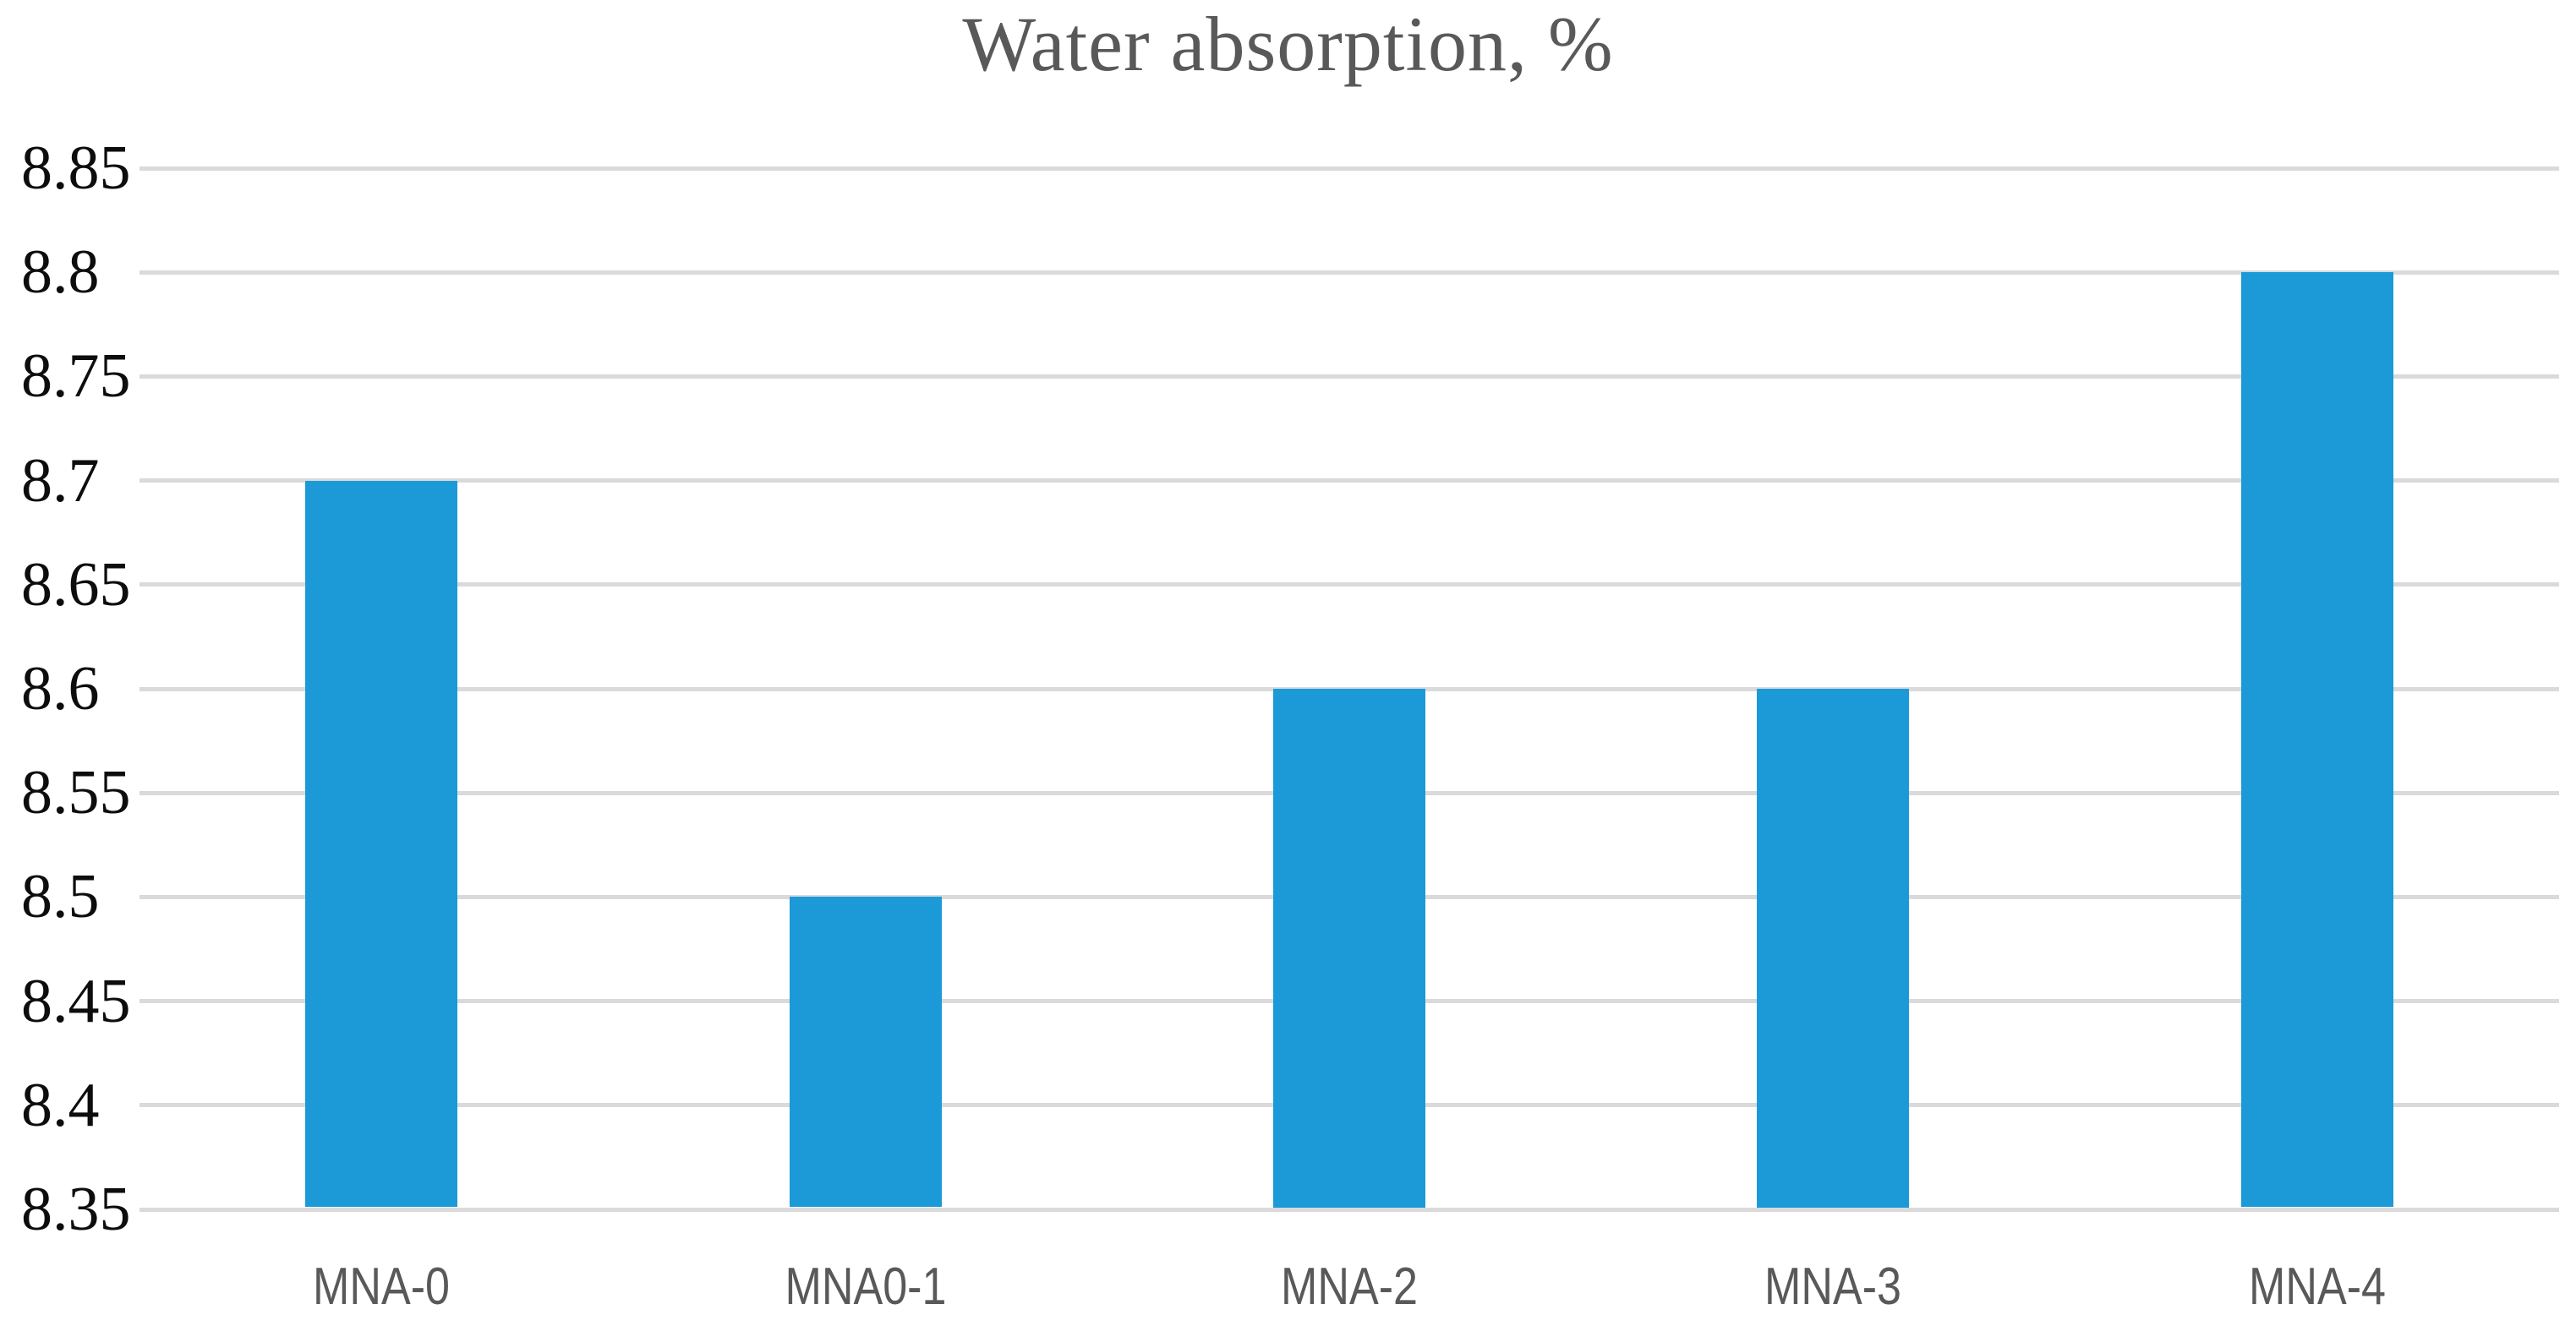 The width and height of the screenshot is (2576, 1326). Describe the element at coordinates (76, 1209) in the screenshot. I see `y-axis-tick-label: 8.35` at that location.